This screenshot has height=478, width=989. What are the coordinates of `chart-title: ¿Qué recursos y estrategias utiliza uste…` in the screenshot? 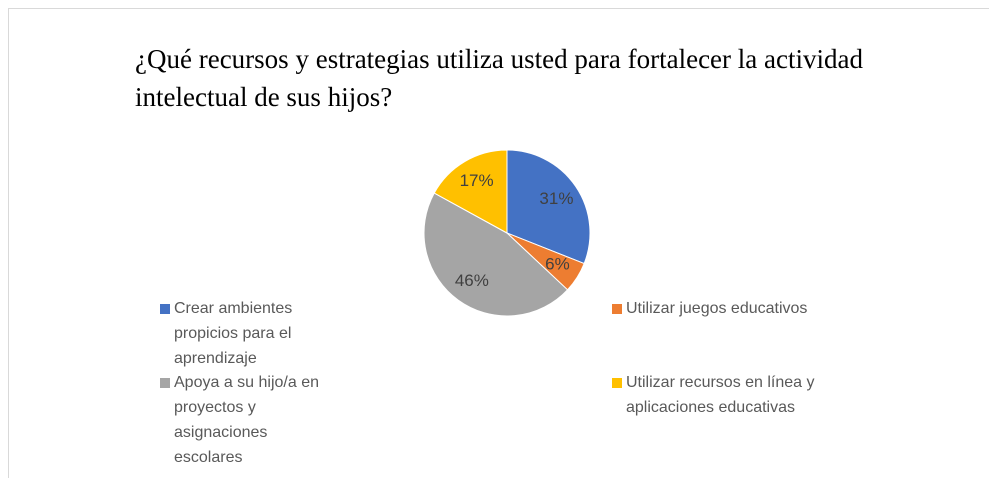 It's located at (499, 78).